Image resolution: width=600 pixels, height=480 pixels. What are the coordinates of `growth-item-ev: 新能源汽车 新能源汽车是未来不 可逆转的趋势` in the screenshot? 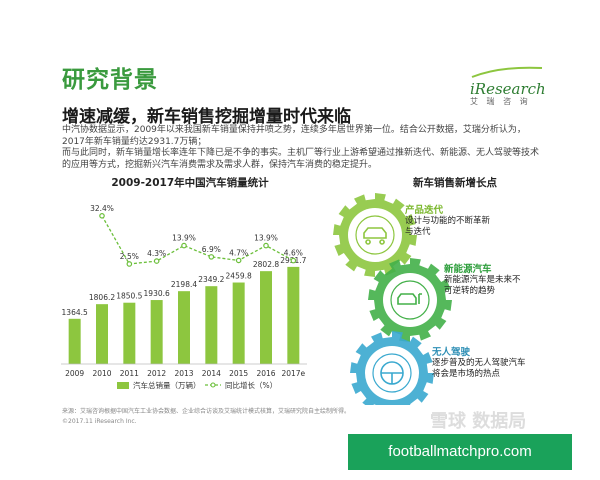 It's located at (499, 280).